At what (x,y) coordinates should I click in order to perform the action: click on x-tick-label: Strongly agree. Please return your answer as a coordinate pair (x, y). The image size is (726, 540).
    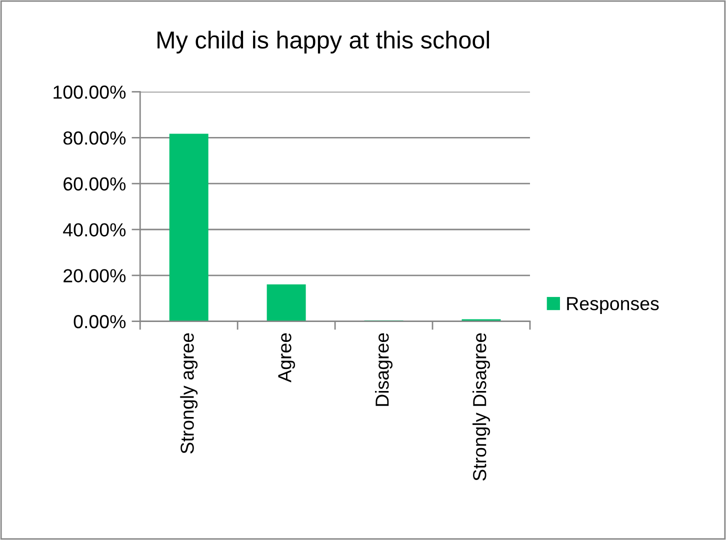
    Looking at the image, I should click on (189, 393).